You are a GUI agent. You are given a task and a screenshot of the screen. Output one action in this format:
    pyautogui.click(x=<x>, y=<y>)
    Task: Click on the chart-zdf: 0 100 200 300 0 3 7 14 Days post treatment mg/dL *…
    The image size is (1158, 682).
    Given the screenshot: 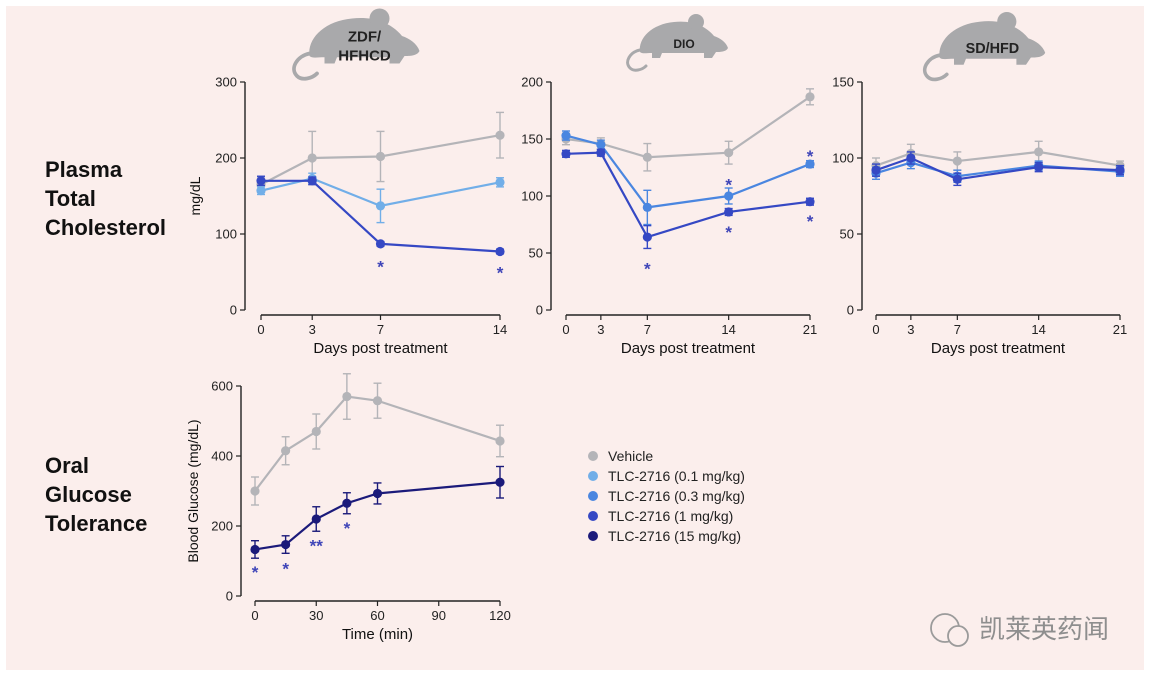 What is the action you would take?
    pyautogui.click(x=347, y=216)
    